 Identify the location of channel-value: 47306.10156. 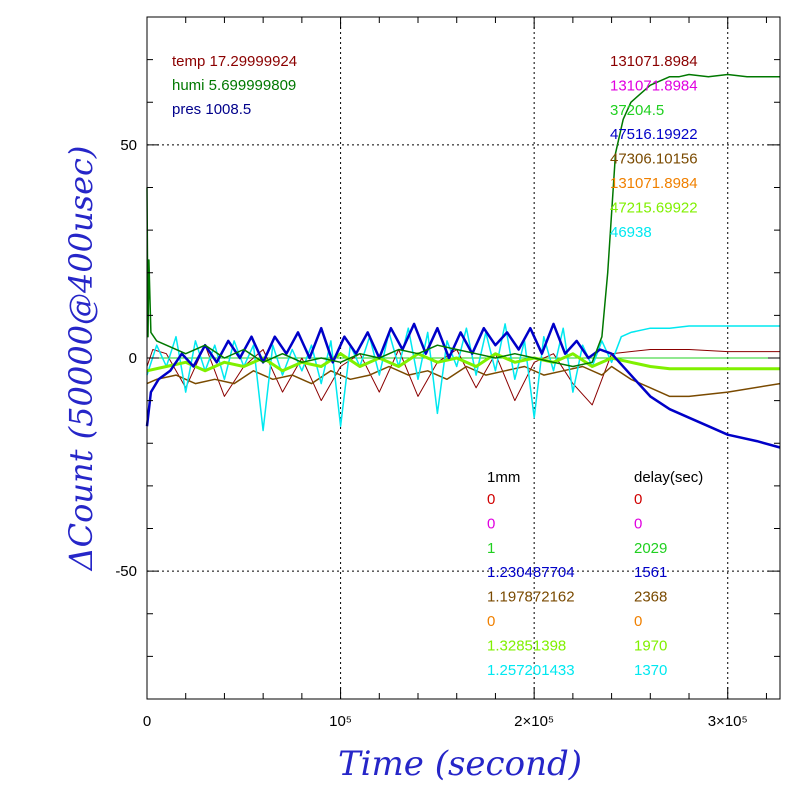
(654, 159).